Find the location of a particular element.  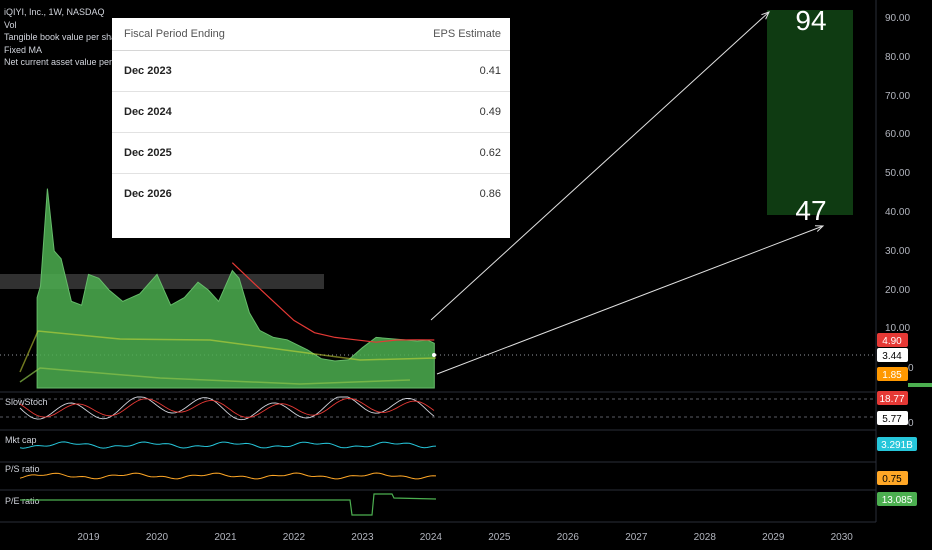

ps-value: 0.75 is located at coordinates (892, 479).